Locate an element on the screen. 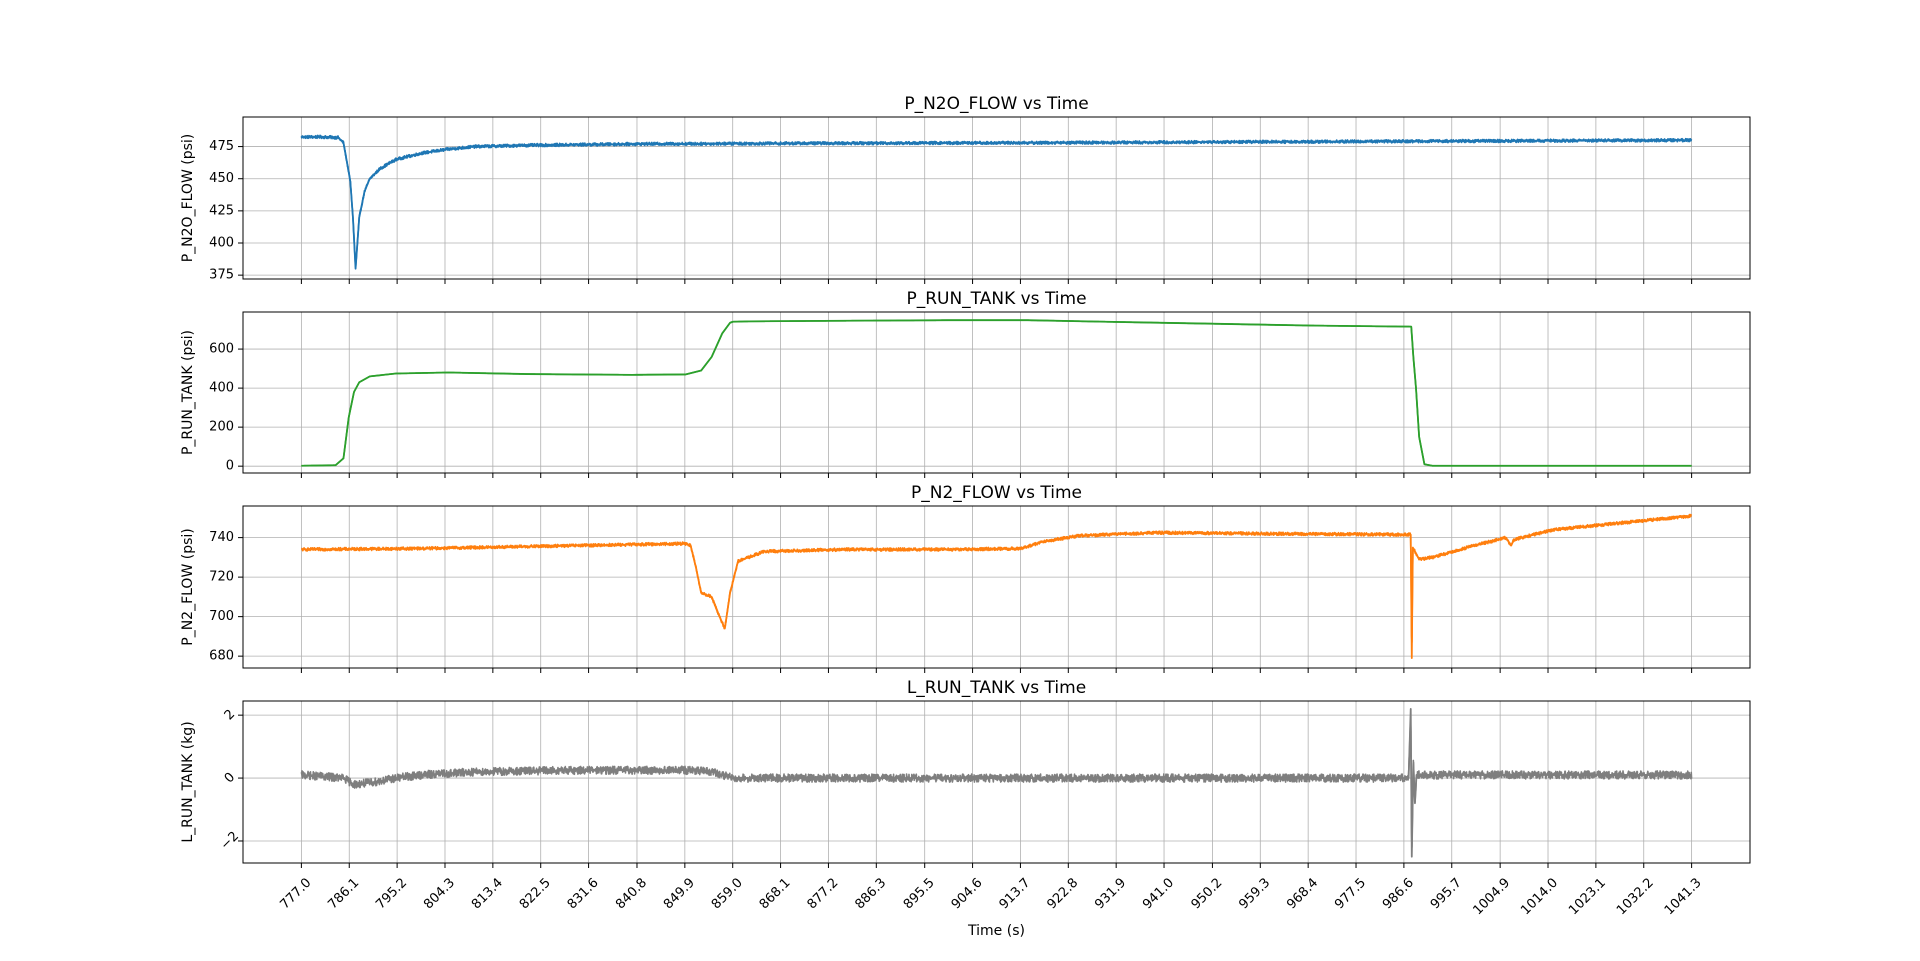  x-tick-label: 1004.9 is located at coordinates (1491, 896).